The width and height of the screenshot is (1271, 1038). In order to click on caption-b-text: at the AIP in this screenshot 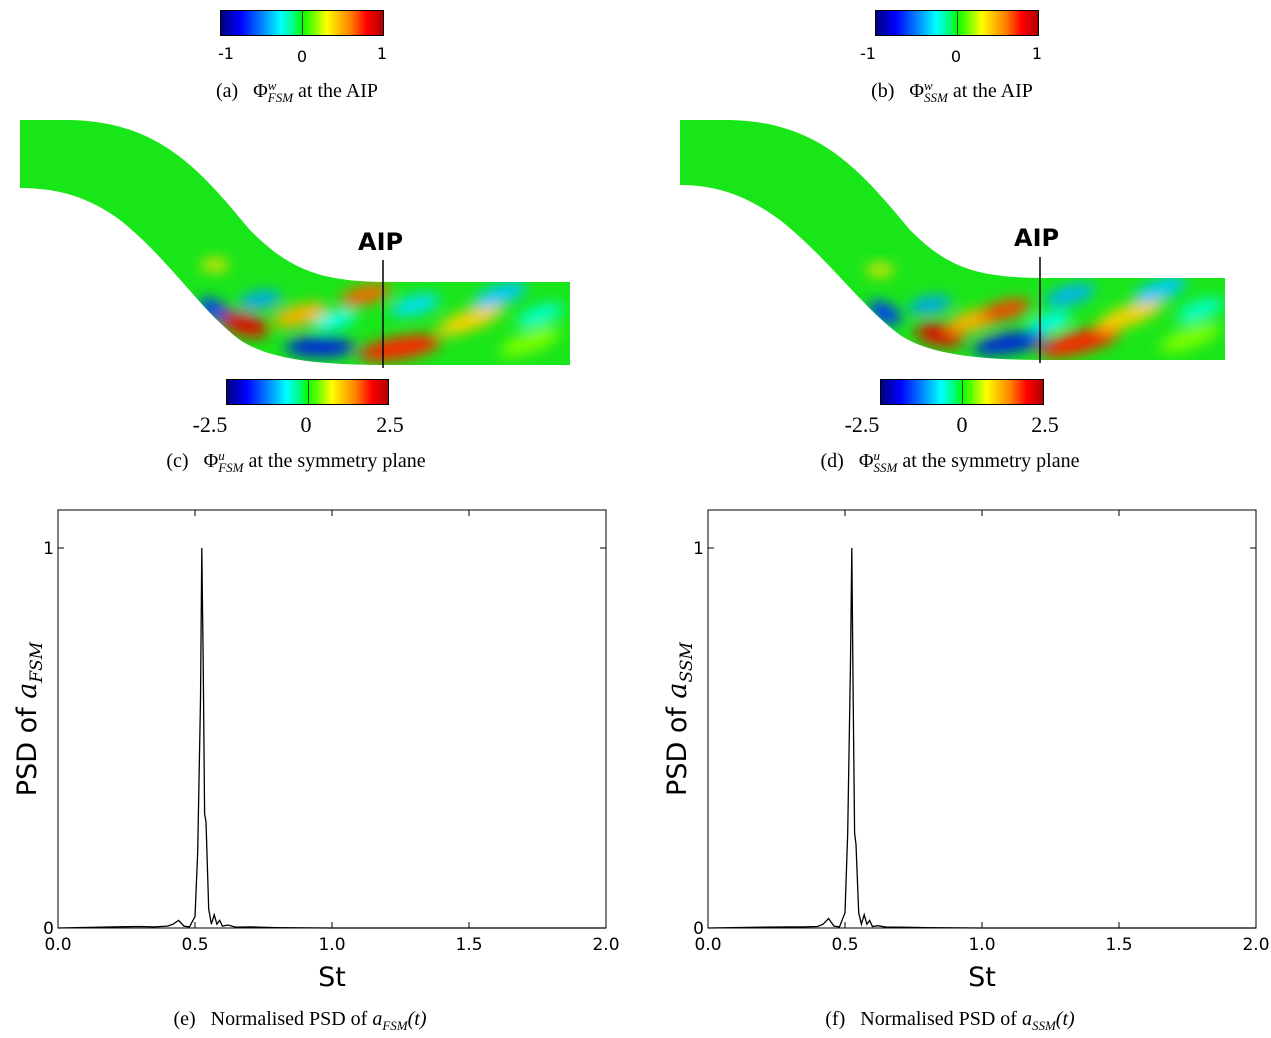, I will do `click(992, 91)`.